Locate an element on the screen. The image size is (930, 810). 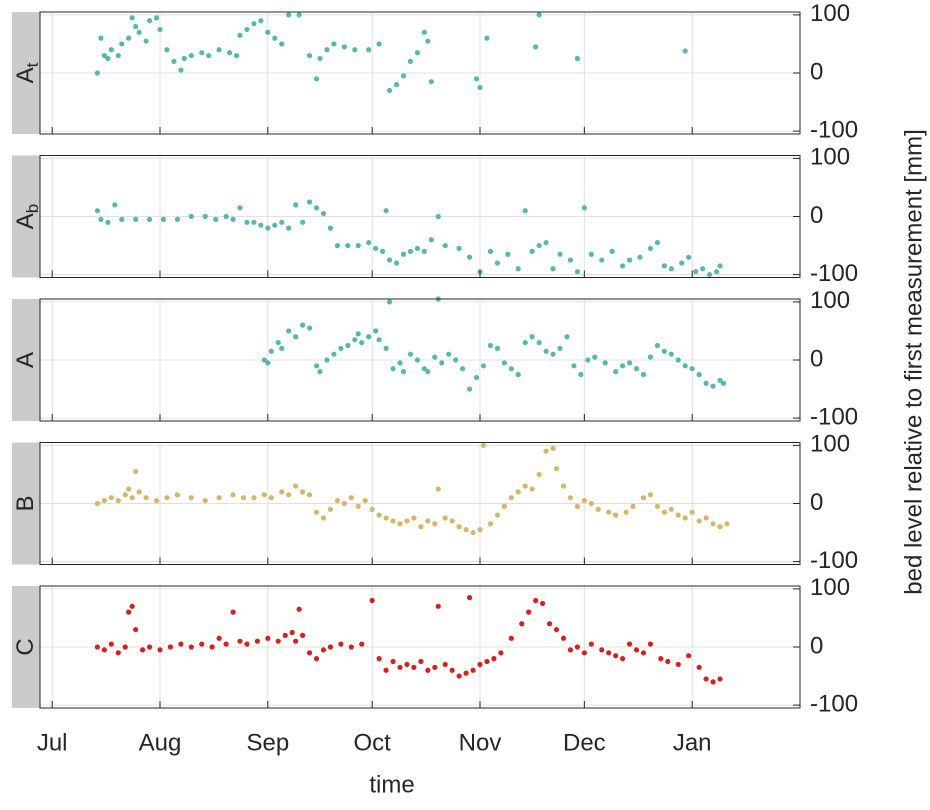
x-axis-label: time is located at coordinates (391, 784).